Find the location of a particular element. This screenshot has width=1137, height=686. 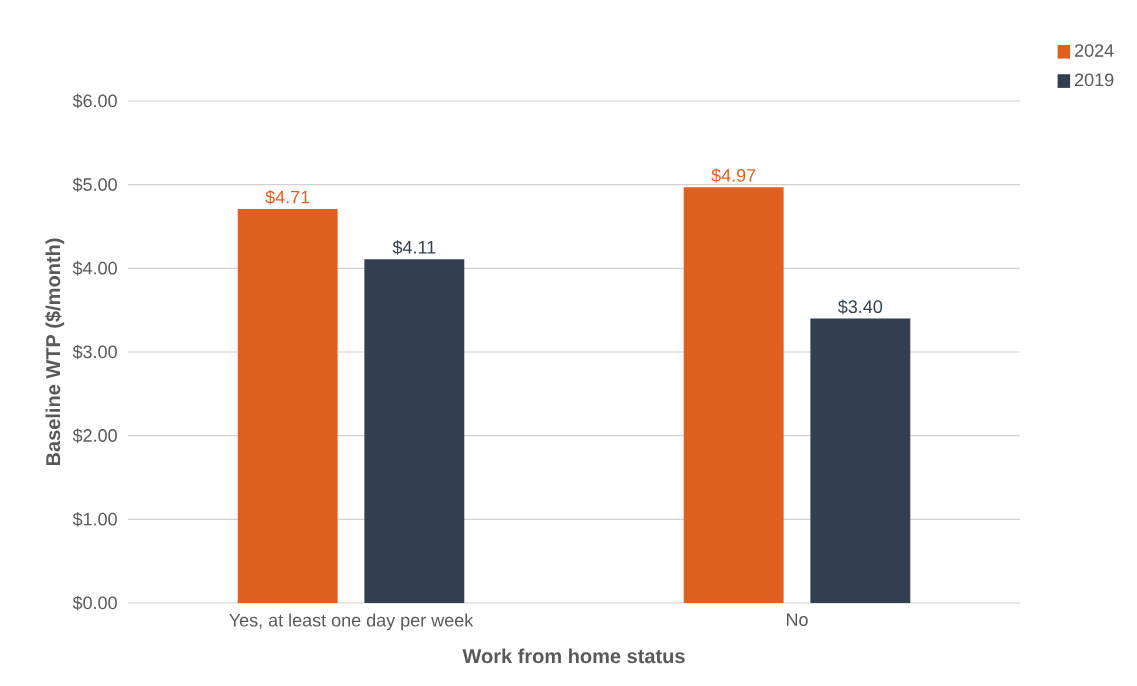

data-label: $4.71 is located at coordinates (287, 197).